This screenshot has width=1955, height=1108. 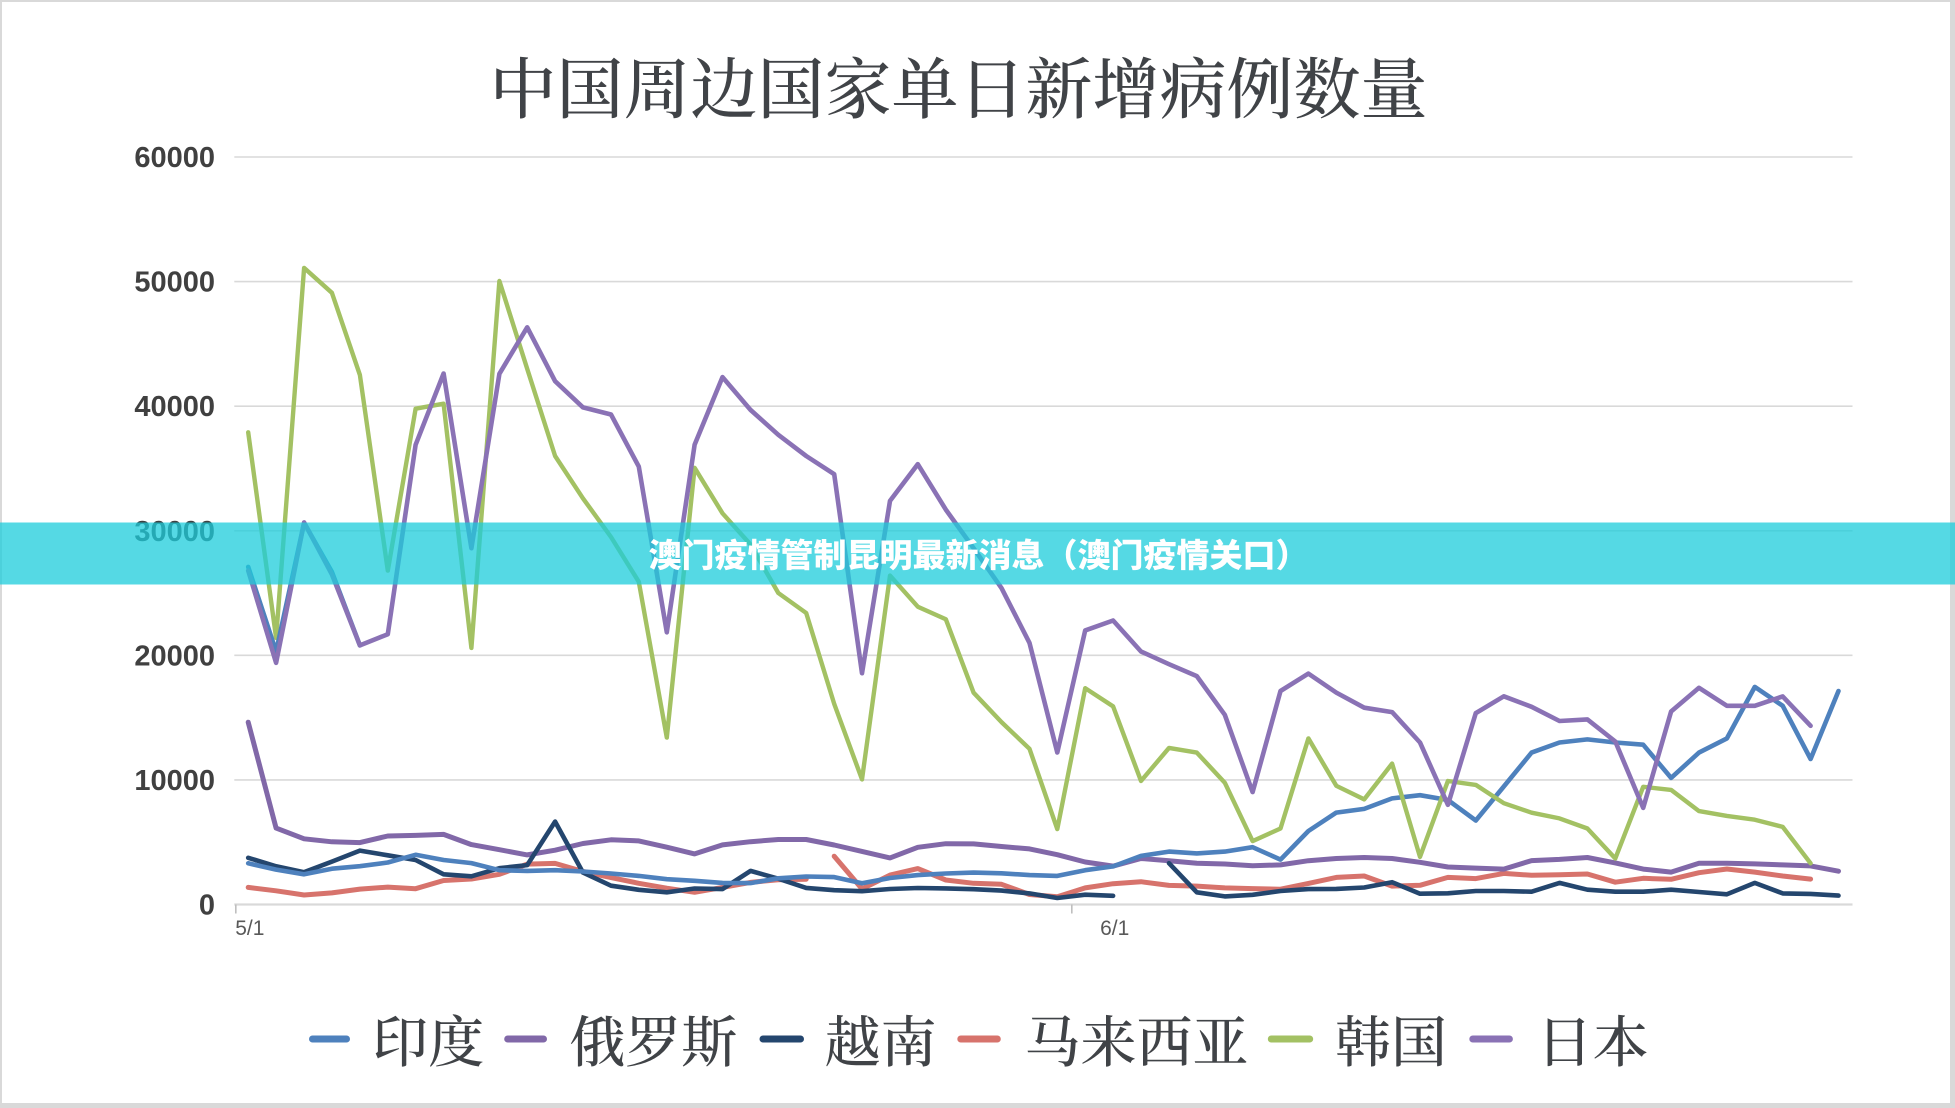 What do you see at coordinates (207, 906) in the screenshot?
I see `svg-text: 0` at bounding box center [207, 906].